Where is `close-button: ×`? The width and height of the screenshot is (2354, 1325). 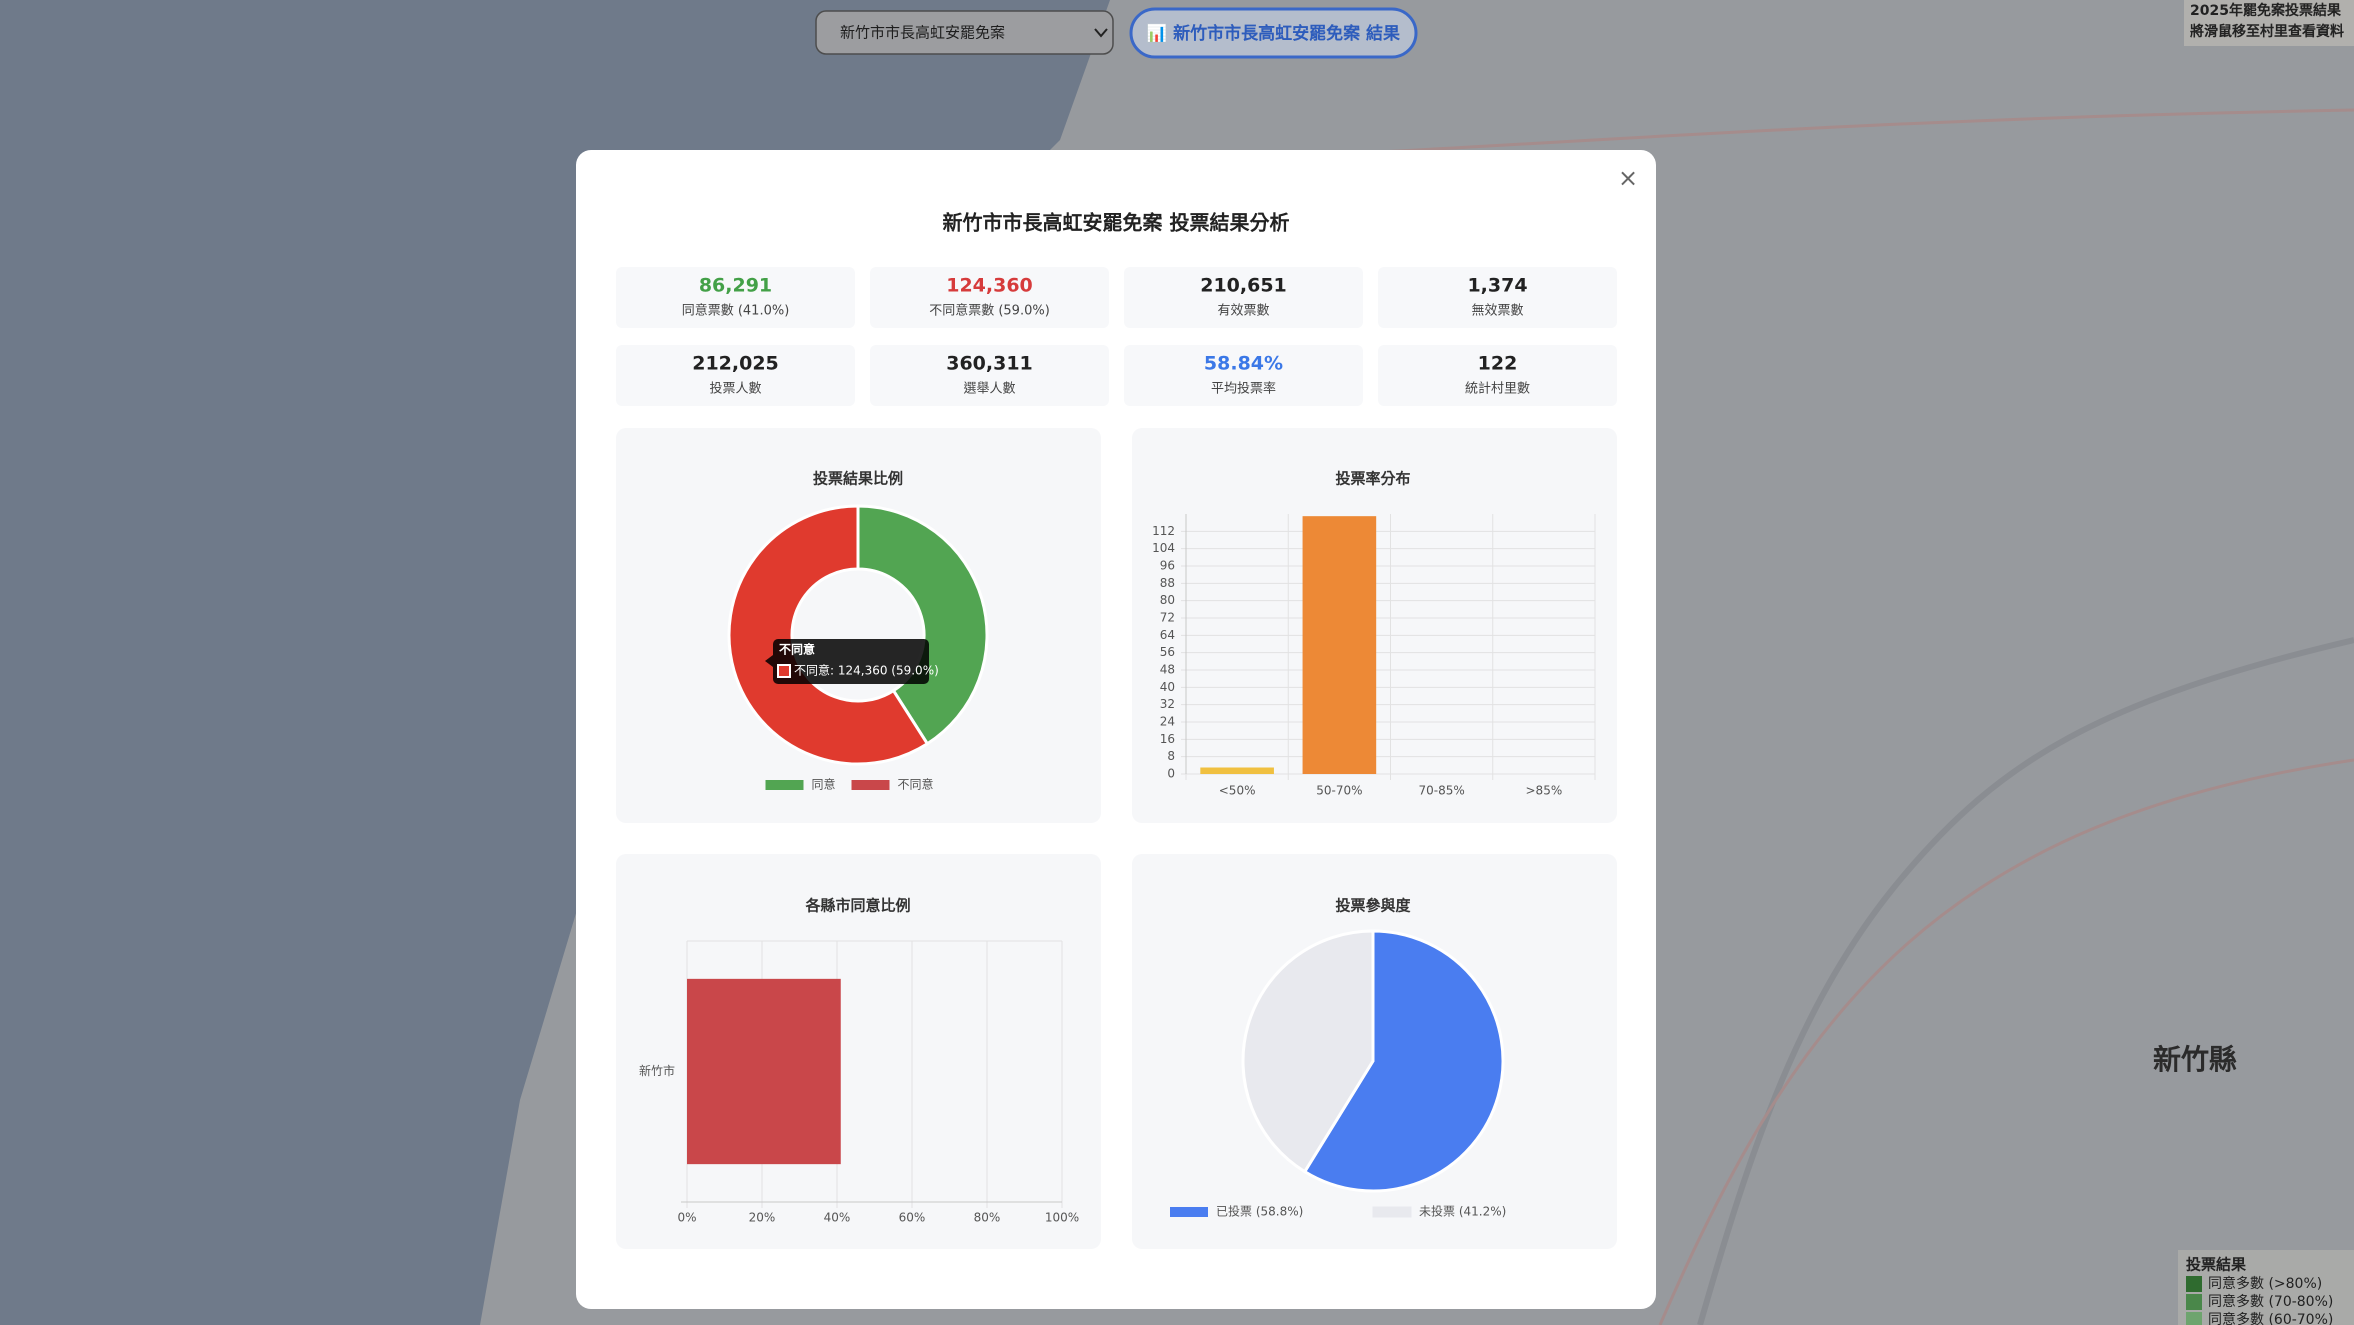
close-button: × is located at coordinates (1628, 178).